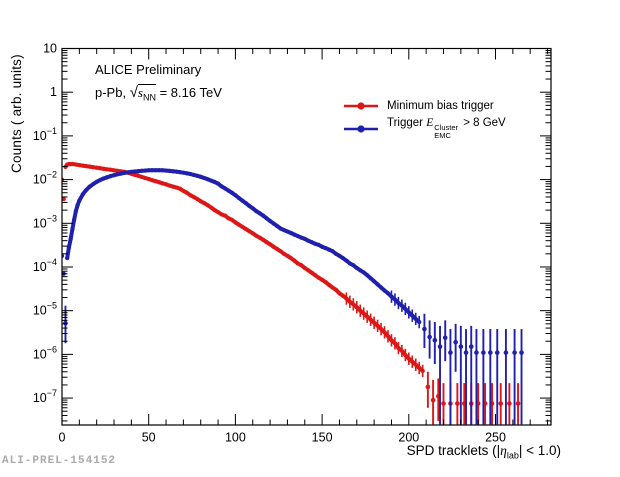 Image resolution: width=620 pixels, height=477 pixels. What do you see at coordinates (149, 438) in the screenshot?
I see `svg-text: 50` at bounding box center [149, 438].